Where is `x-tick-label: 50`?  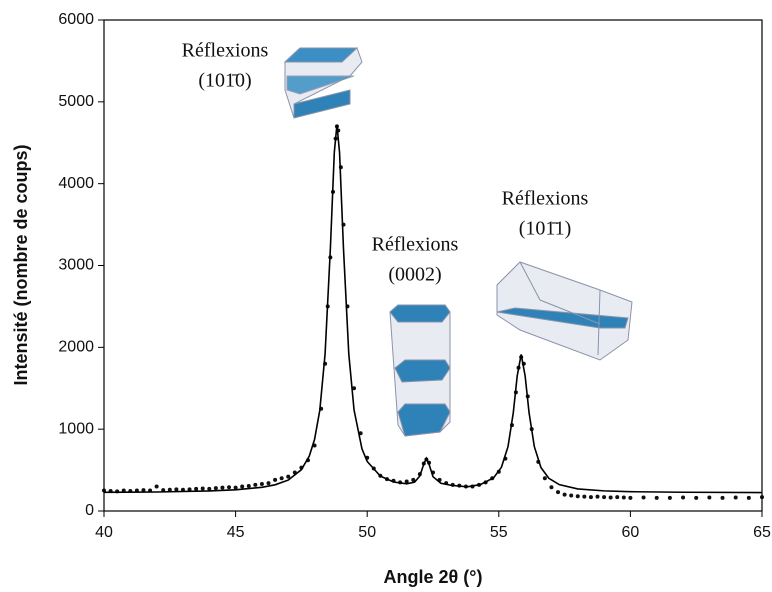
x-tick-label: 50 is located at coordinates (367, 532).